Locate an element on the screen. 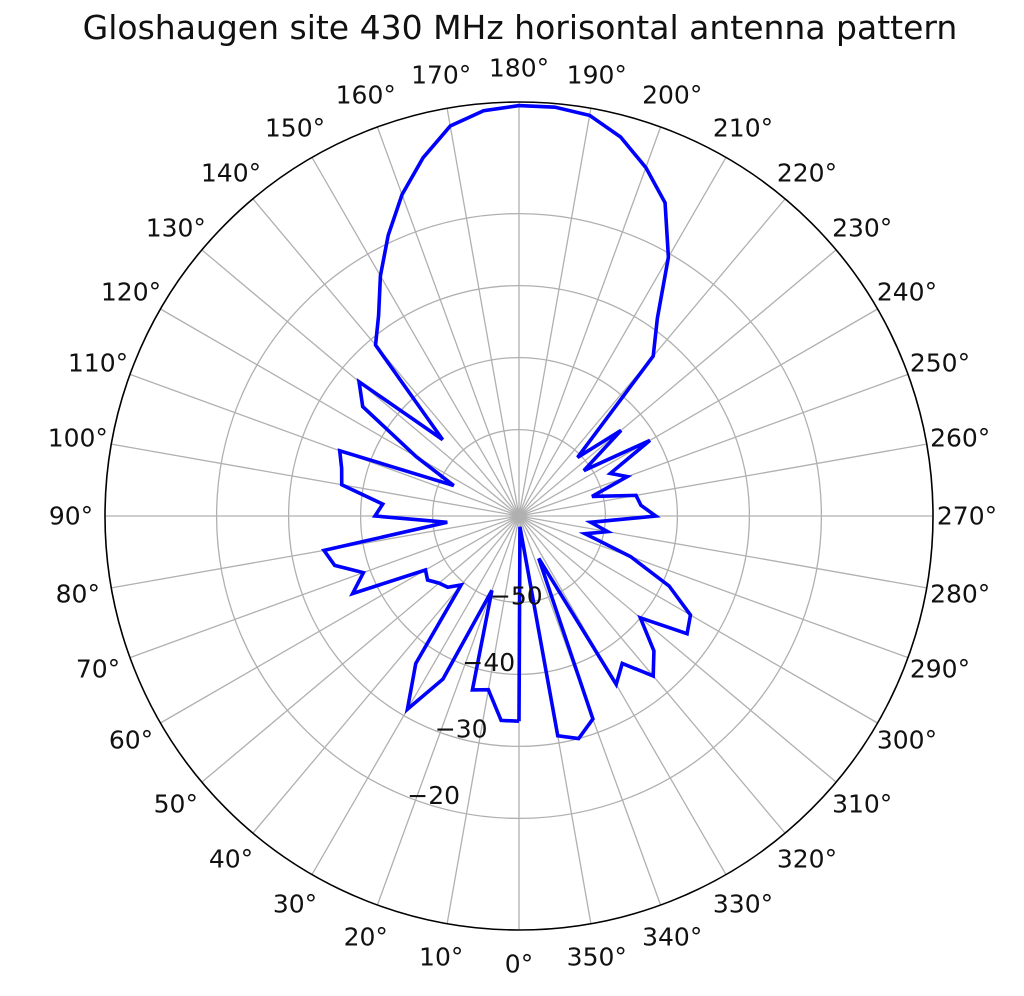  angle-tick-label: 40° is located at coordinates (231, 859).